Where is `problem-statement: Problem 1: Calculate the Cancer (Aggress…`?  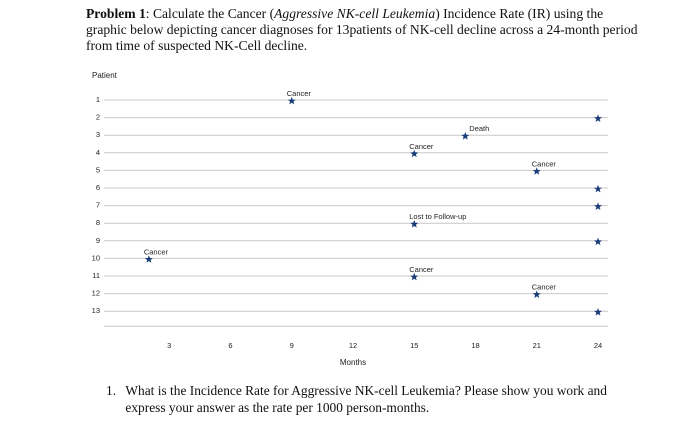 problem-statement: Problem 1: Calculate the Cancer (Aggress… is located at coordinates (366, 30).